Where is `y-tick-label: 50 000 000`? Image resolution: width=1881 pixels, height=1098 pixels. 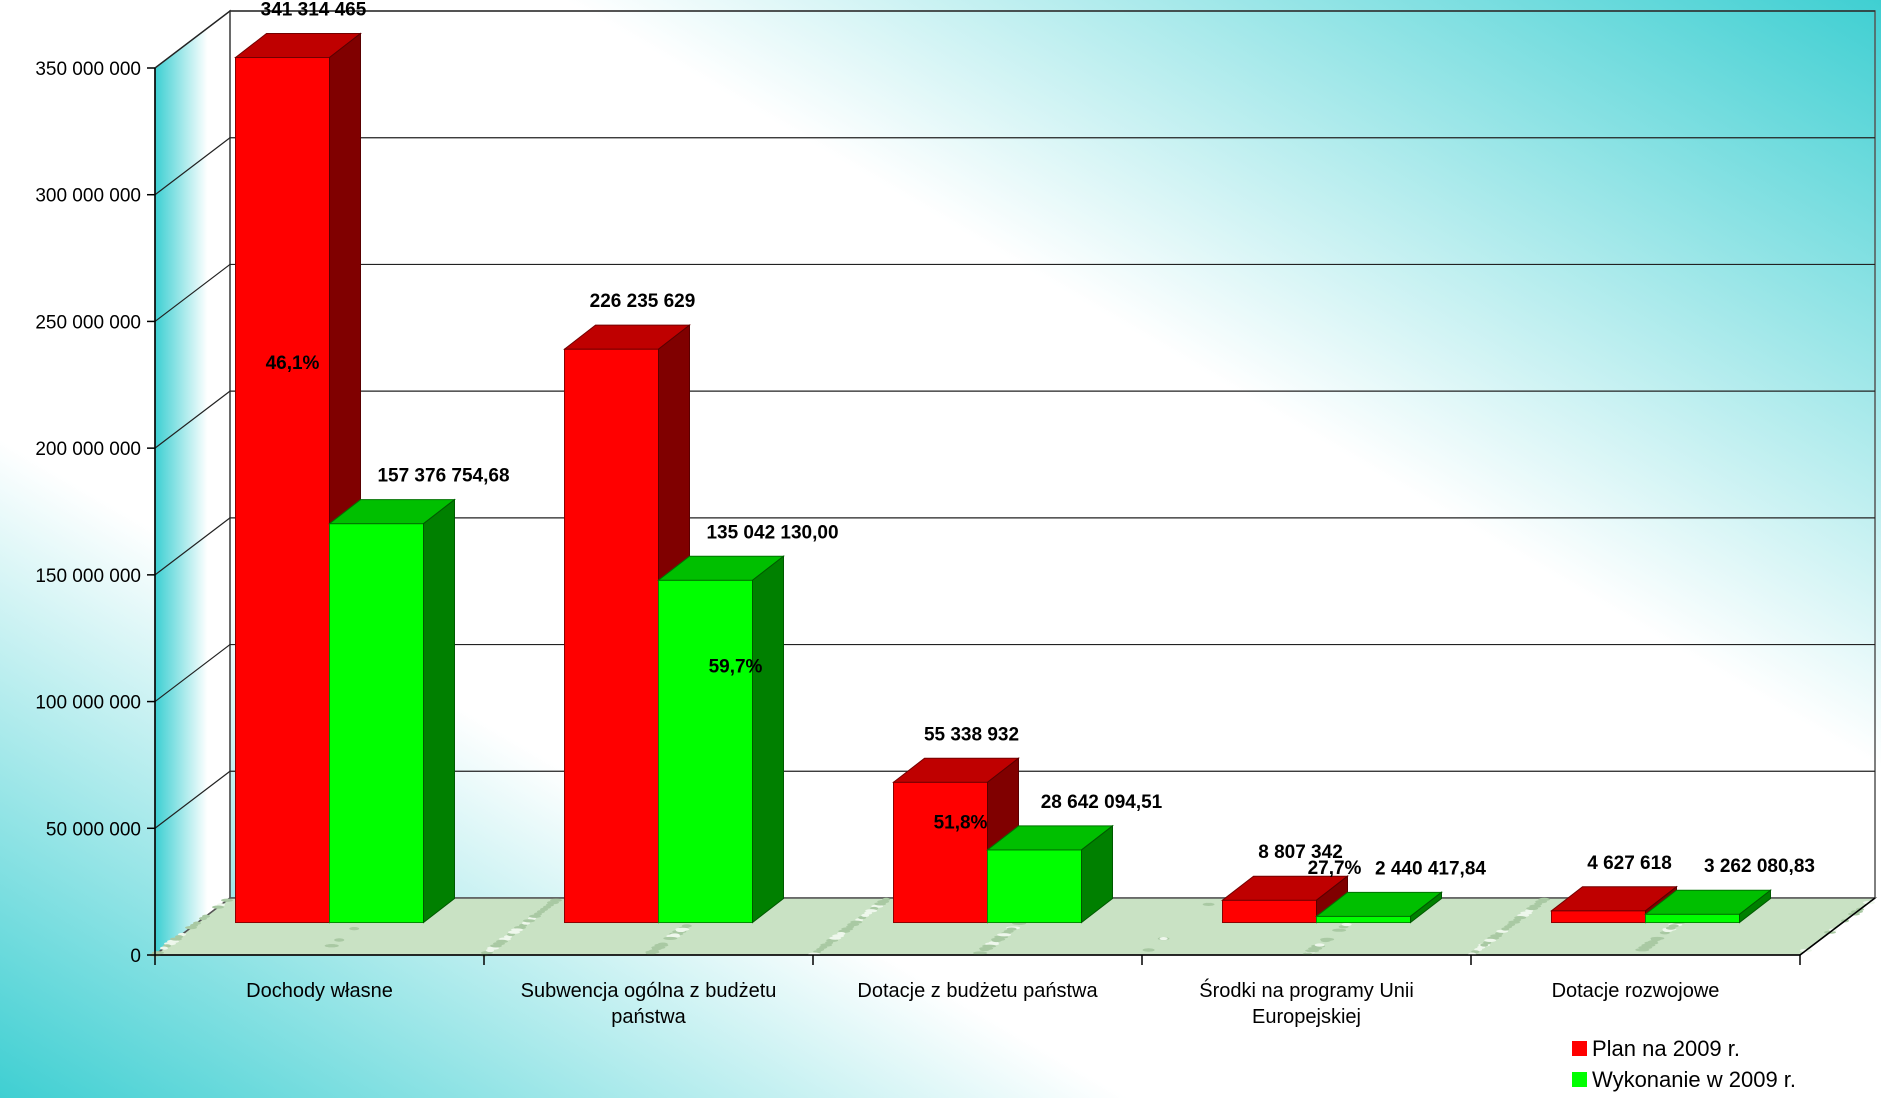 y-tick-label: 50 000 000 is located at coordinates (93, 829).